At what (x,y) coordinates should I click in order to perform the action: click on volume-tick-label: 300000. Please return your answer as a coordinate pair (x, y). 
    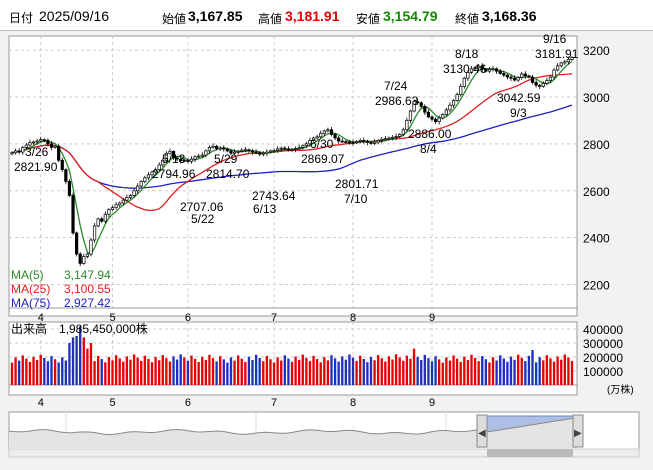
    Looking at the image, I should click on (603, 344).